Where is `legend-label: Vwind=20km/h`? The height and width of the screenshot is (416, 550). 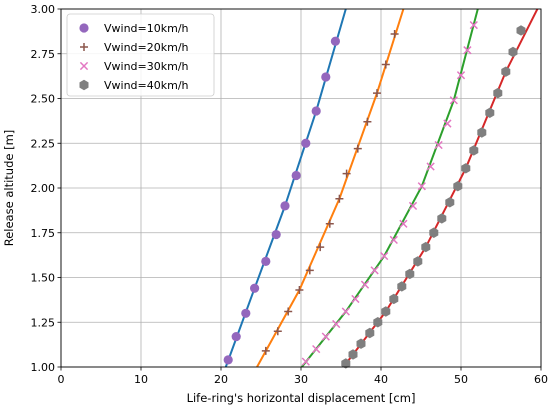
legend-label: Vwind=20km/h is located at coordinates (146, 47).